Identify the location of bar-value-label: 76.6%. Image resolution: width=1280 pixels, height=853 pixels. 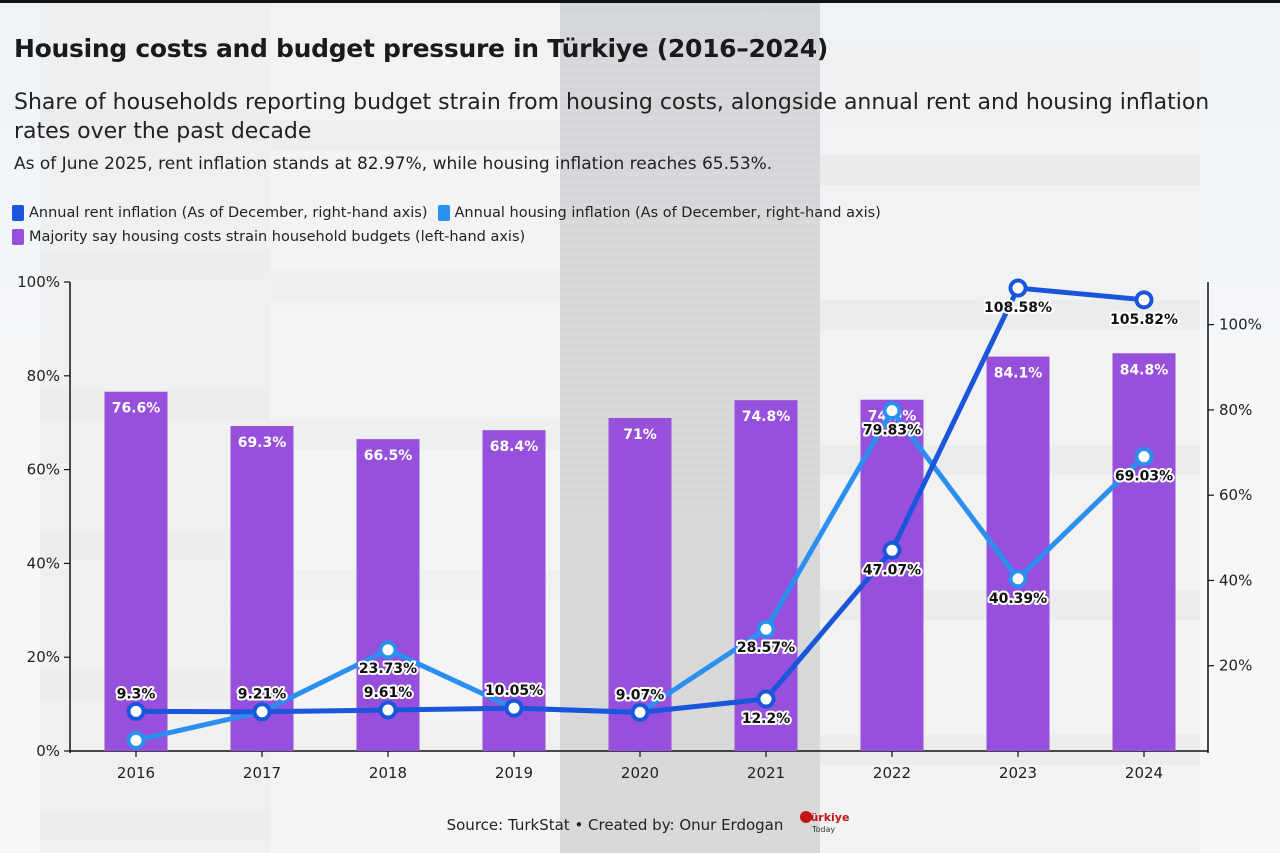
(136, 409).